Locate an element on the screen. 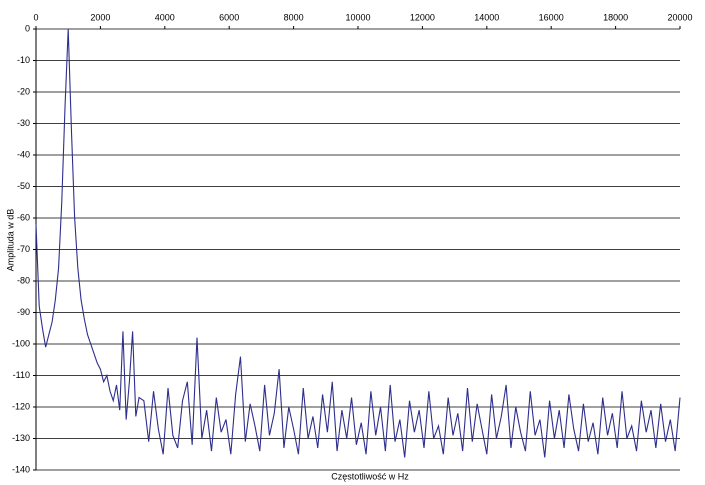 The height and width of the screenshot is (485, 705). y-tick-label: -70 is located at coordinates (23, 249).